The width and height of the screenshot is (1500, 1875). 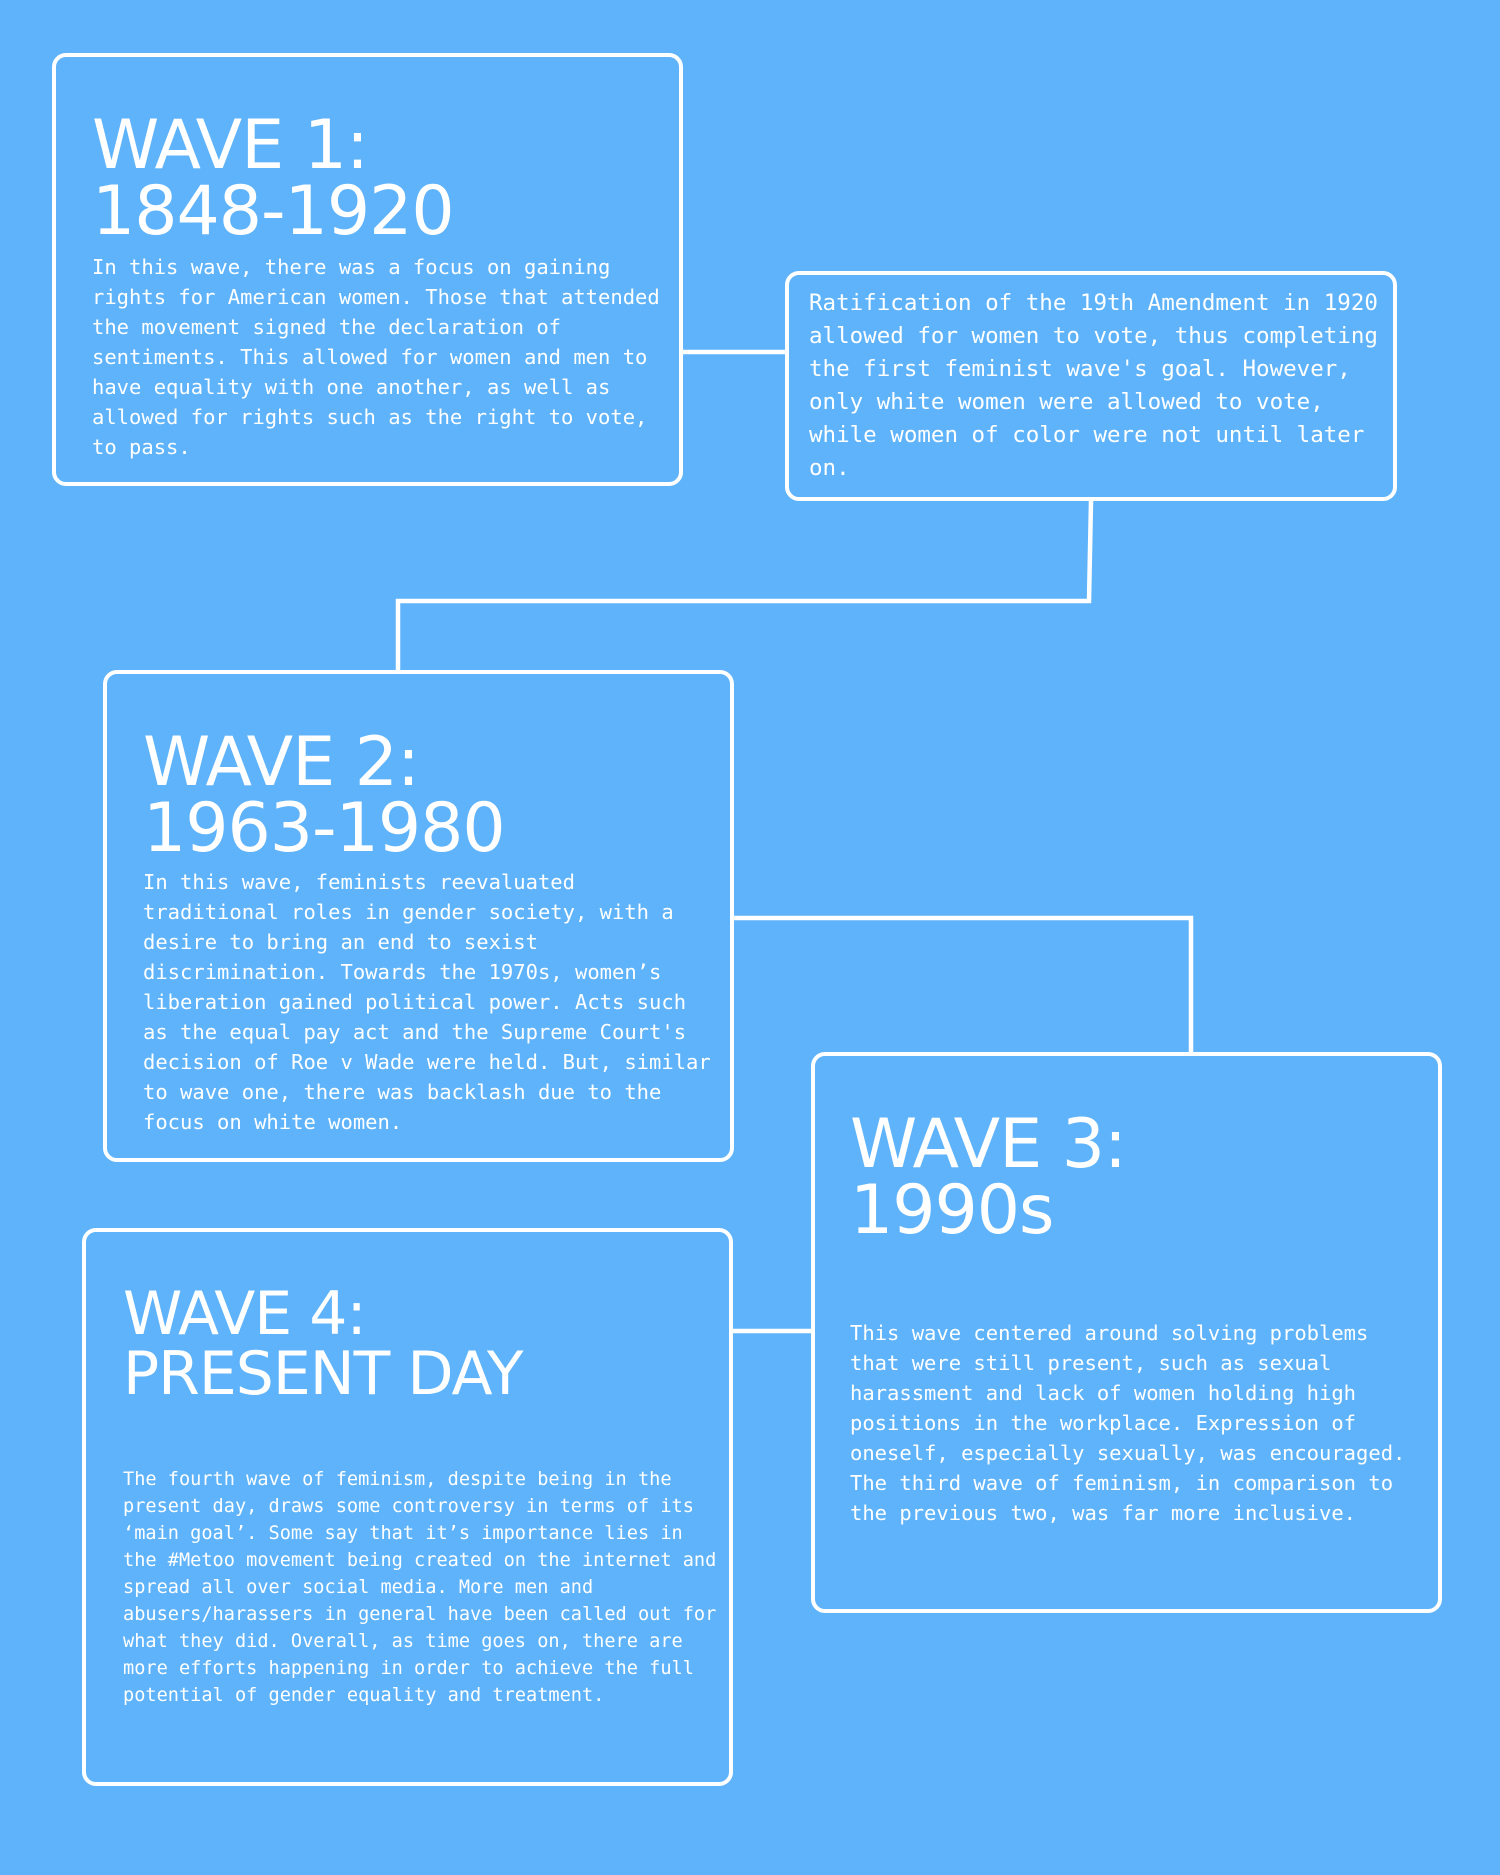 I want to click on wave-3-title: WAVE 3: 1990s, so click(x=988, y=1177).